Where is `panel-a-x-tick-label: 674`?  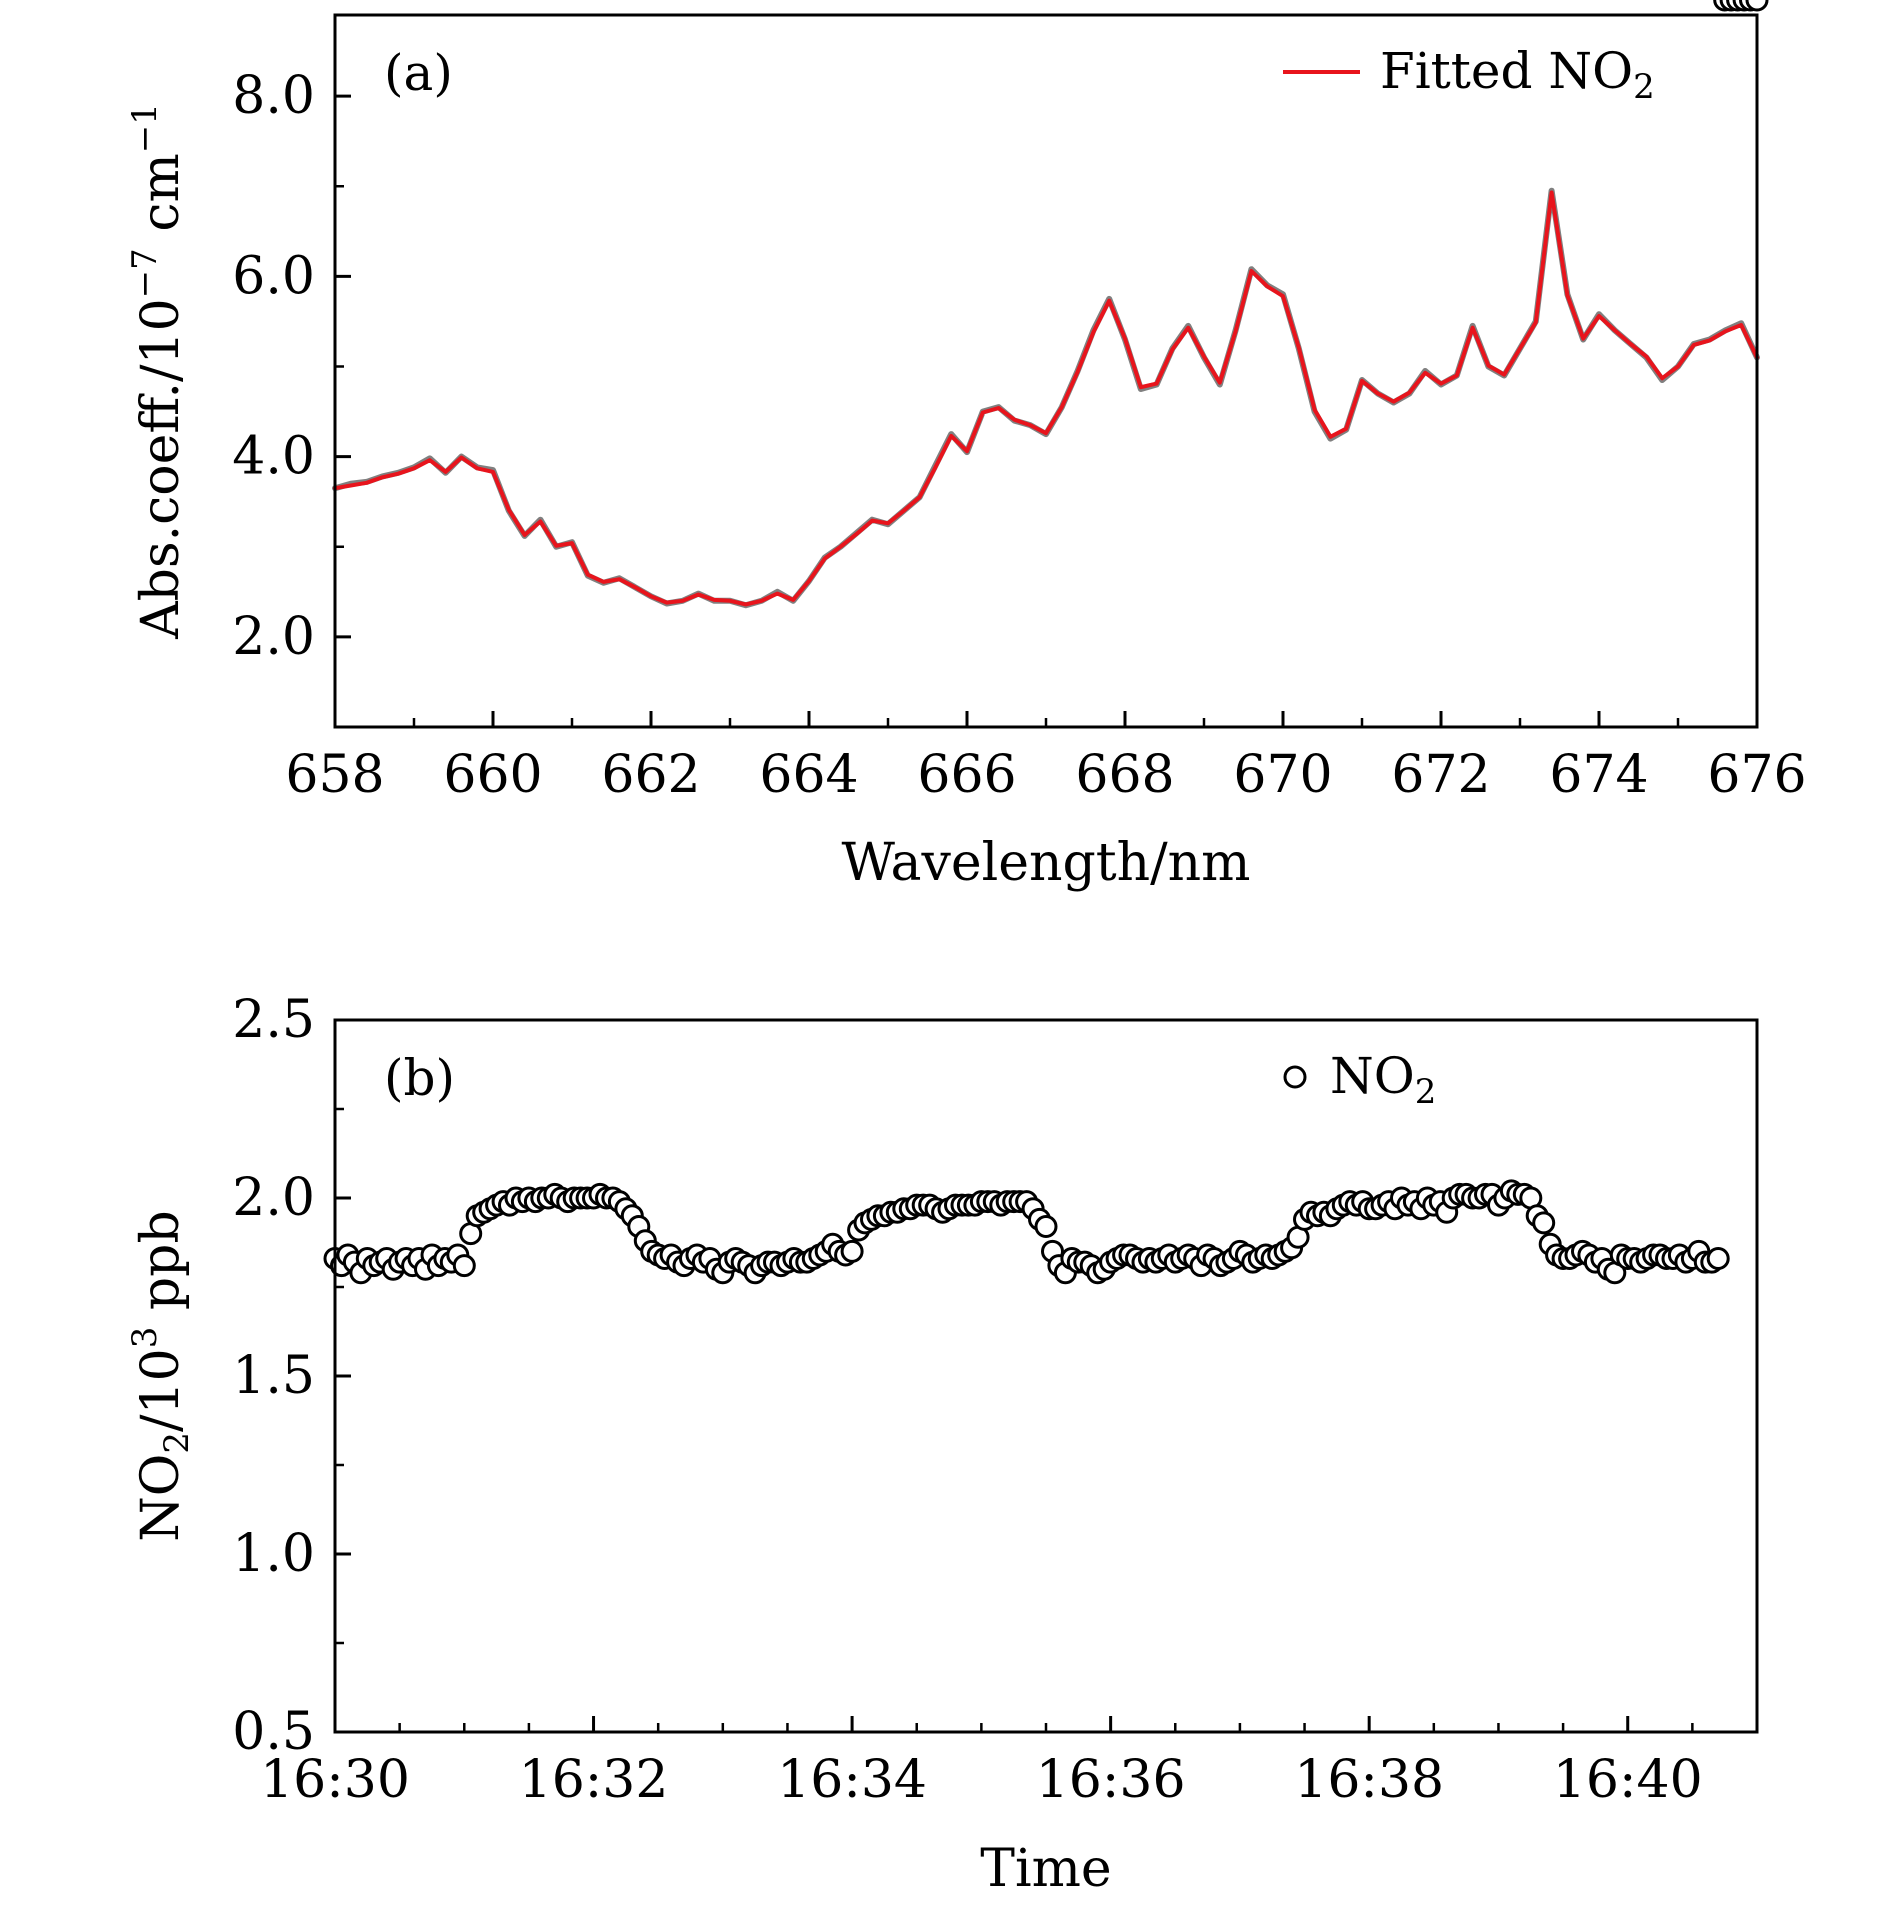
panel-a-x-tick-label: 674 is located at coordinates (1598, 775).